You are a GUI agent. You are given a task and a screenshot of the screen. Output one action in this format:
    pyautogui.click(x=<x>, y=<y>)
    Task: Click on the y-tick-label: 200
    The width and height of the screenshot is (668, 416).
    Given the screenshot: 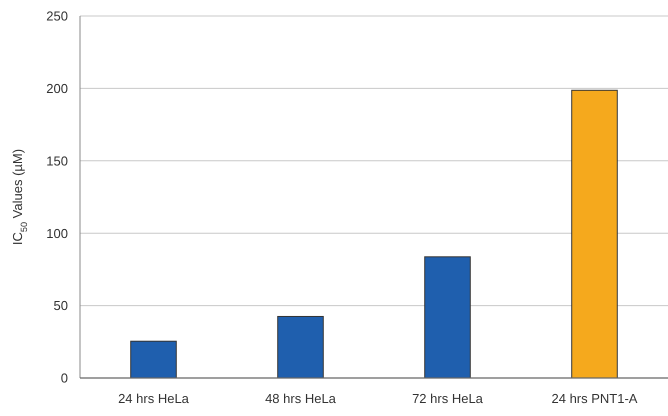 What is the action you would take?
    pyautogui.click(x=57, y=88)
    